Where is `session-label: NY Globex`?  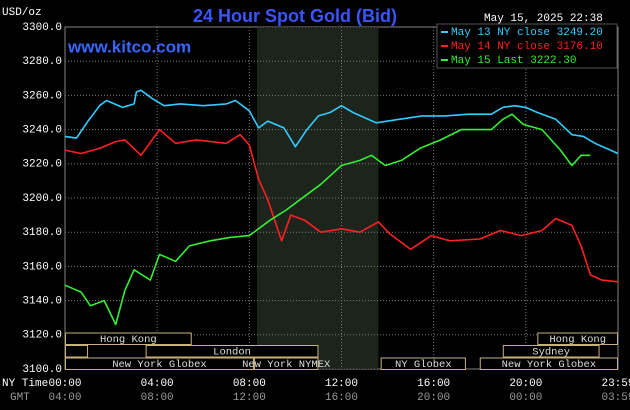 session-label: NY Globex is located at coordinates (423, 365).